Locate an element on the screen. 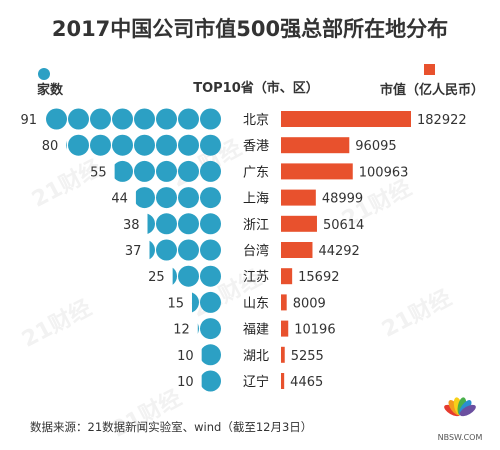 This screenshot has width=500, height=450. row: 91 北京 182922 is located at coordinates (243, 119).